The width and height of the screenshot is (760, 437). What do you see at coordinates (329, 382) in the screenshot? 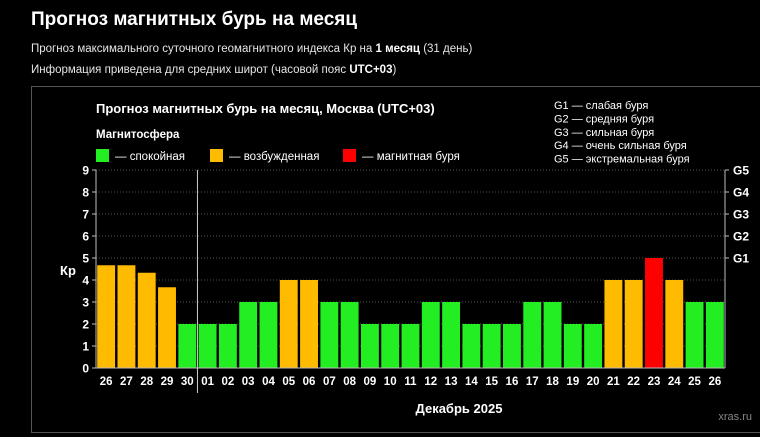
I see `x-tick-label-11: 07` at bounding box center [329, 382].